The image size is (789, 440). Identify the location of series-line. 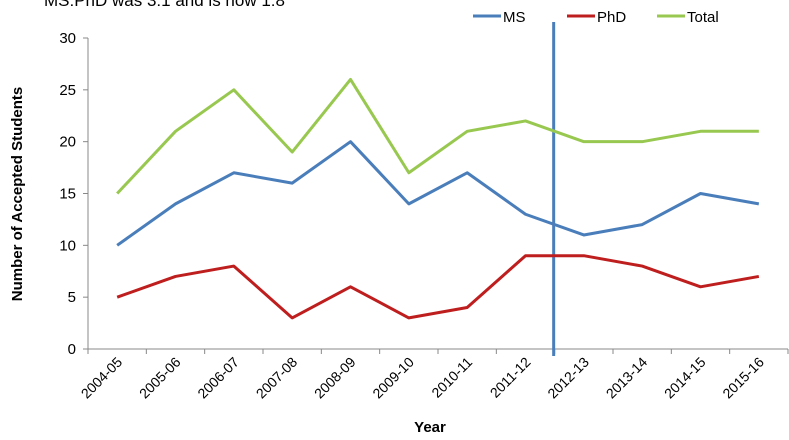
(438, 287).